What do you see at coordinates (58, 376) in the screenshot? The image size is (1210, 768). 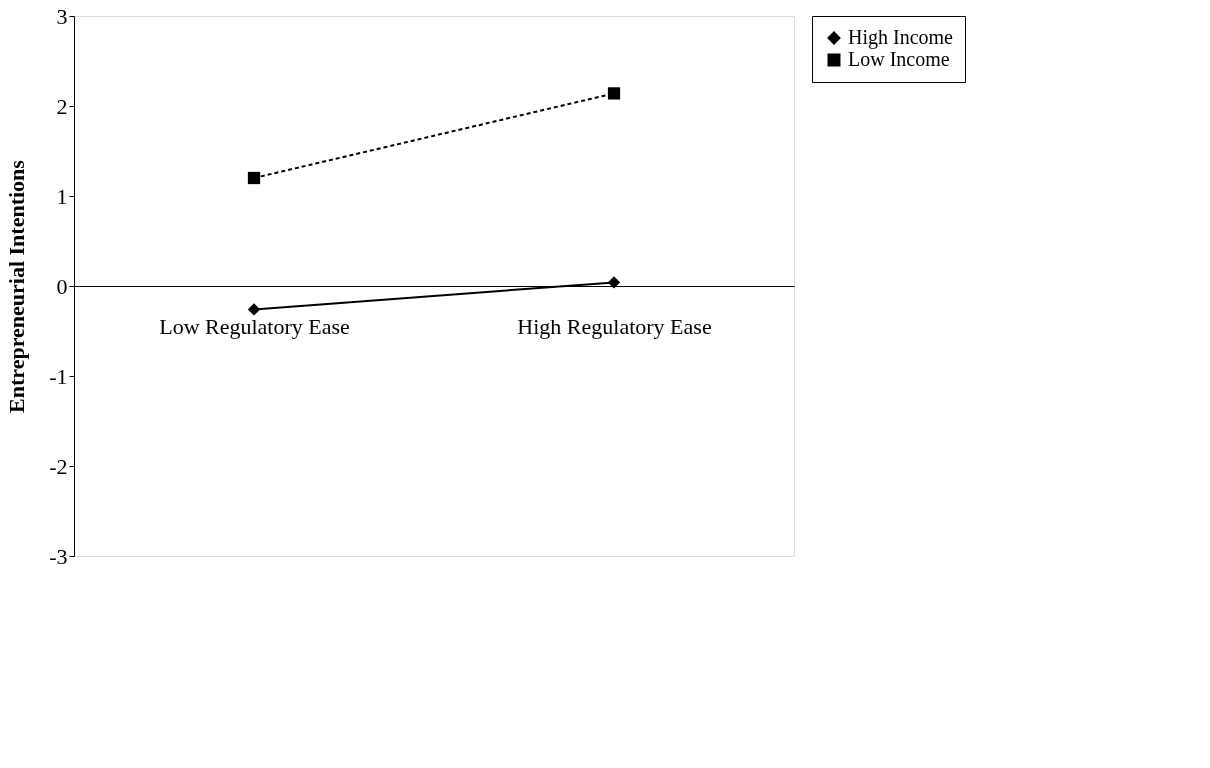 I see `y-tick-label: -1` at bounding box center [58, 376].